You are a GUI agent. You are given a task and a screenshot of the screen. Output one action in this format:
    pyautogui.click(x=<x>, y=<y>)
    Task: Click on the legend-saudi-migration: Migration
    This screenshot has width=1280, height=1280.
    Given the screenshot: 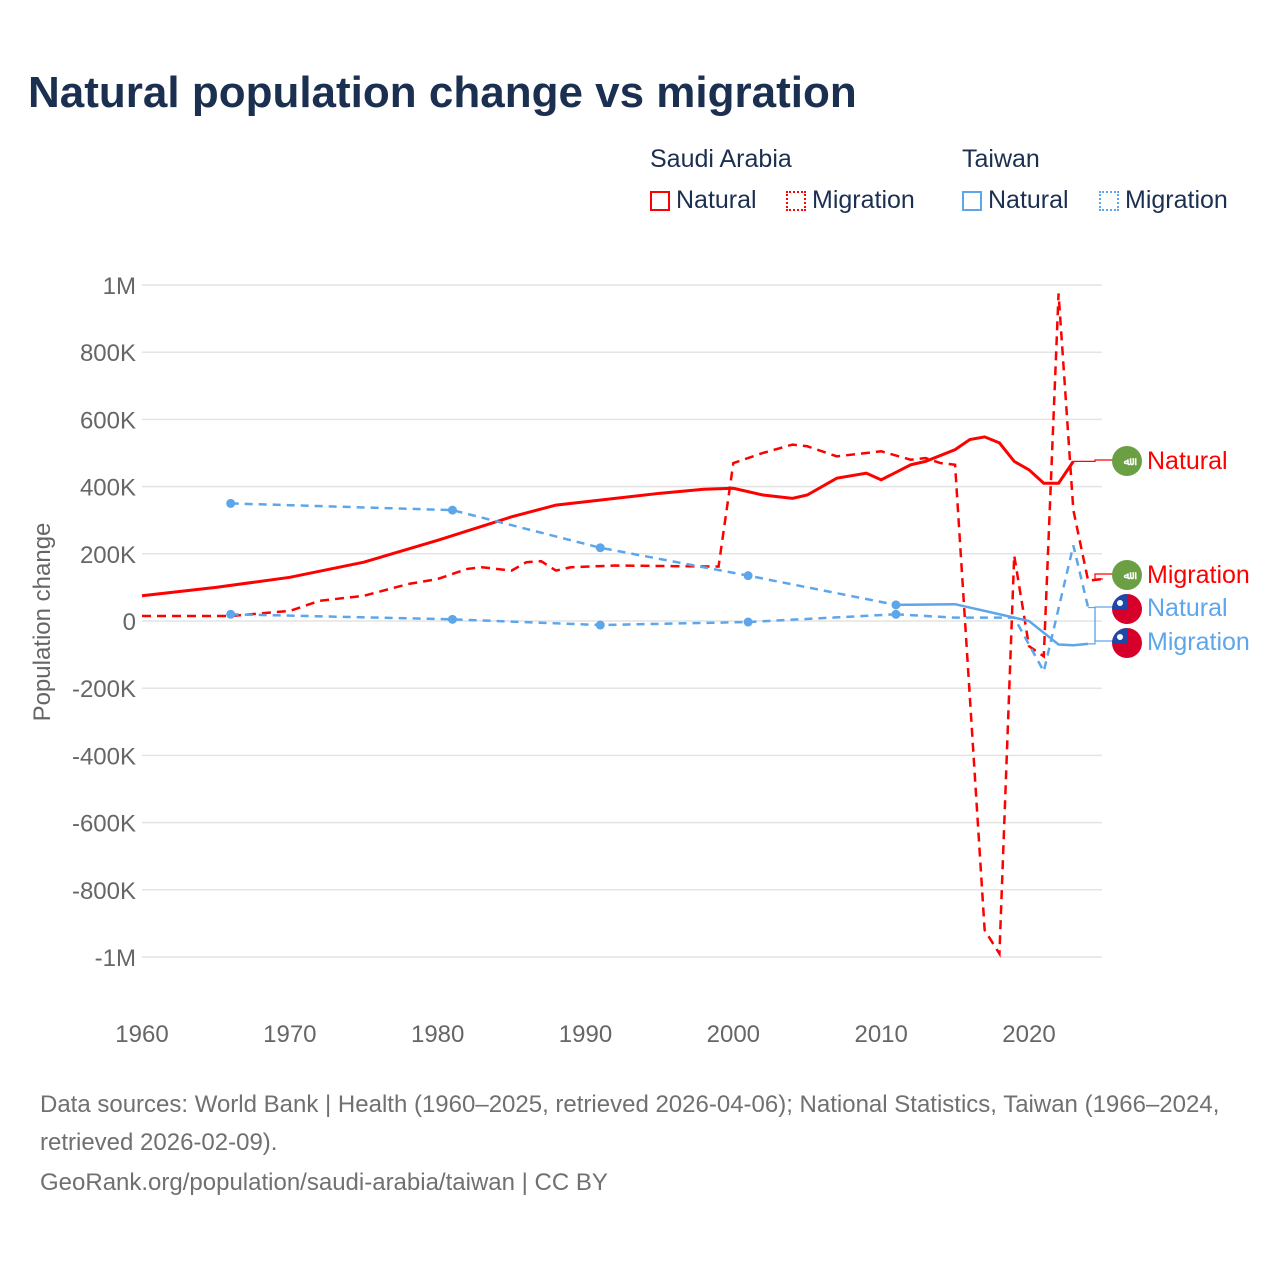 What is the action you would take?
    pyautogui.click(x=850, y=200)
    